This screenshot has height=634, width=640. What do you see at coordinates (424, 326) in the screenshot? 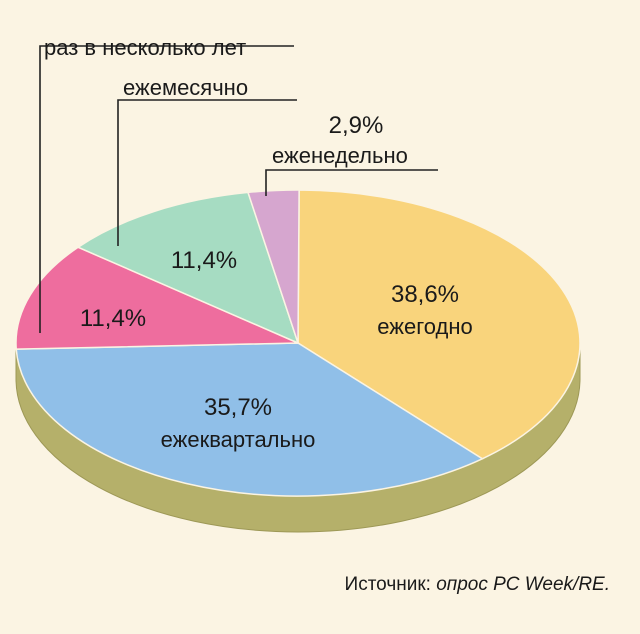
I see `slice-label-yearly: ежегодно` at bounding box center [424, 326].